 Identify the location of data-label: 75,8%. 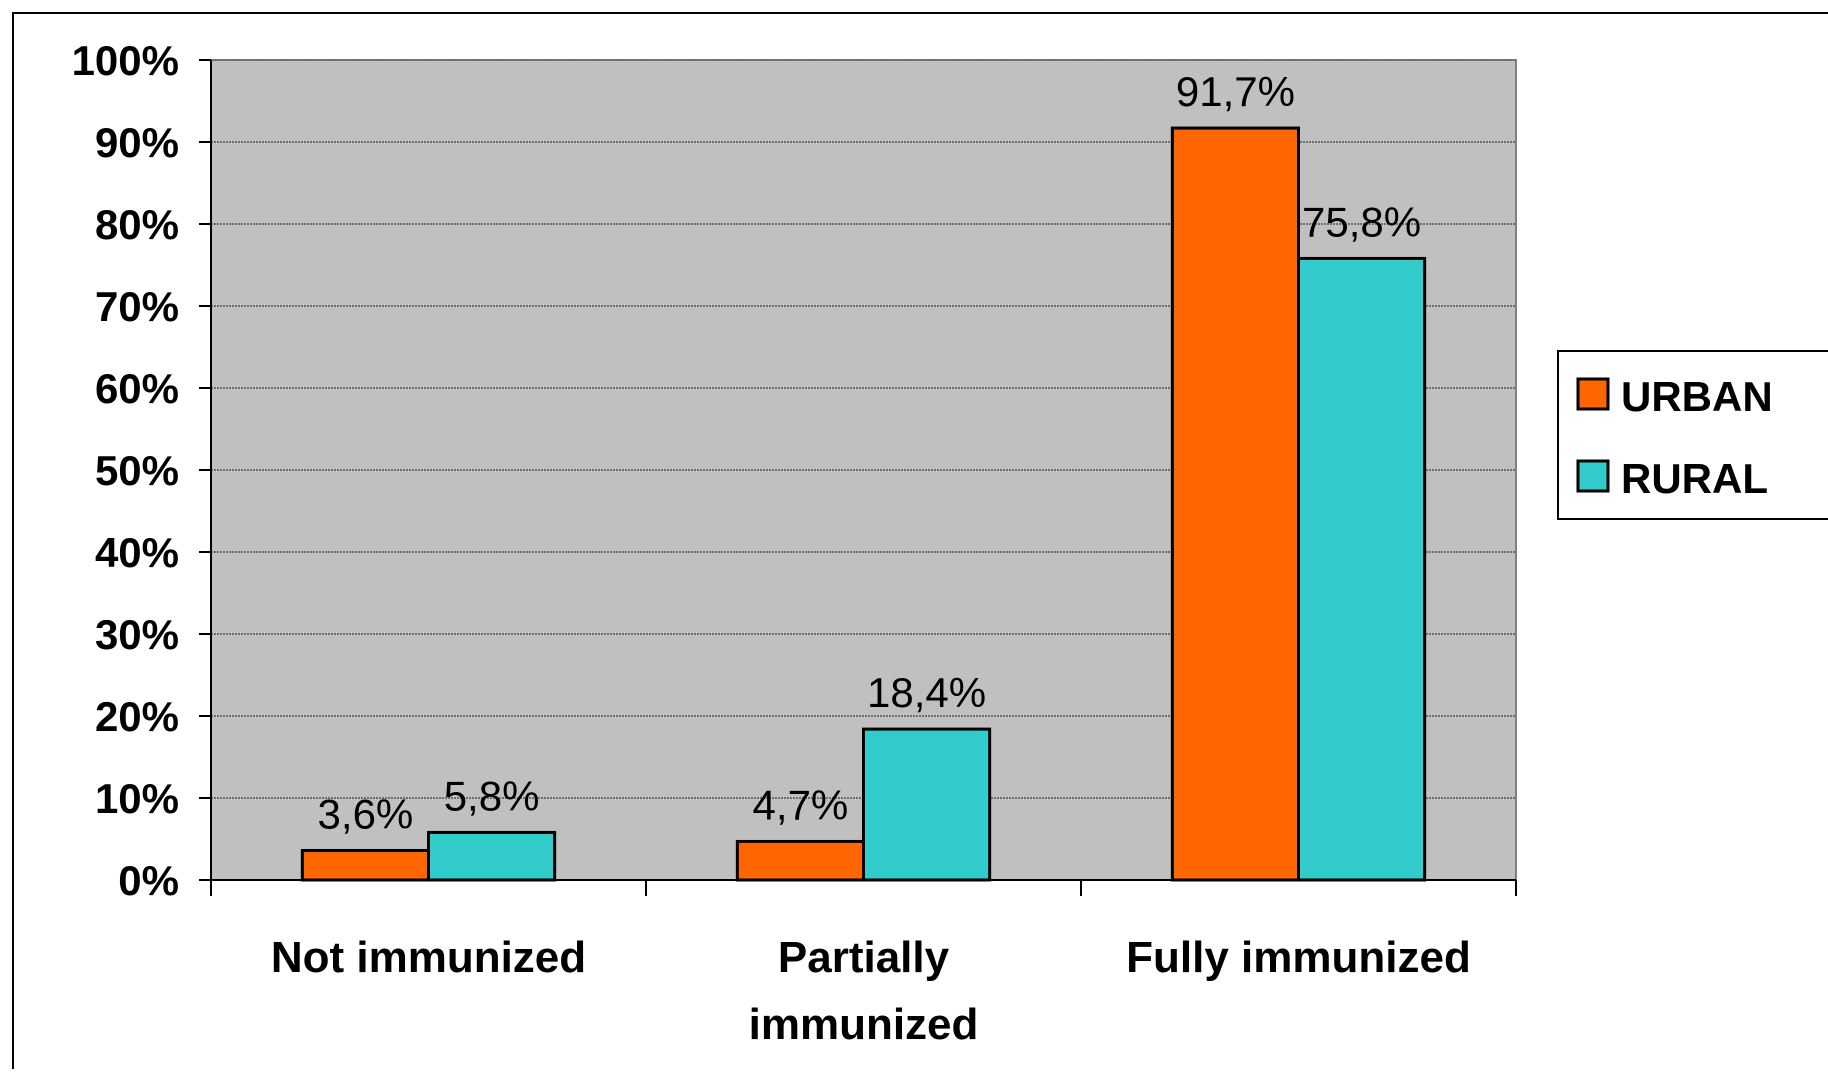
(1361, 221).